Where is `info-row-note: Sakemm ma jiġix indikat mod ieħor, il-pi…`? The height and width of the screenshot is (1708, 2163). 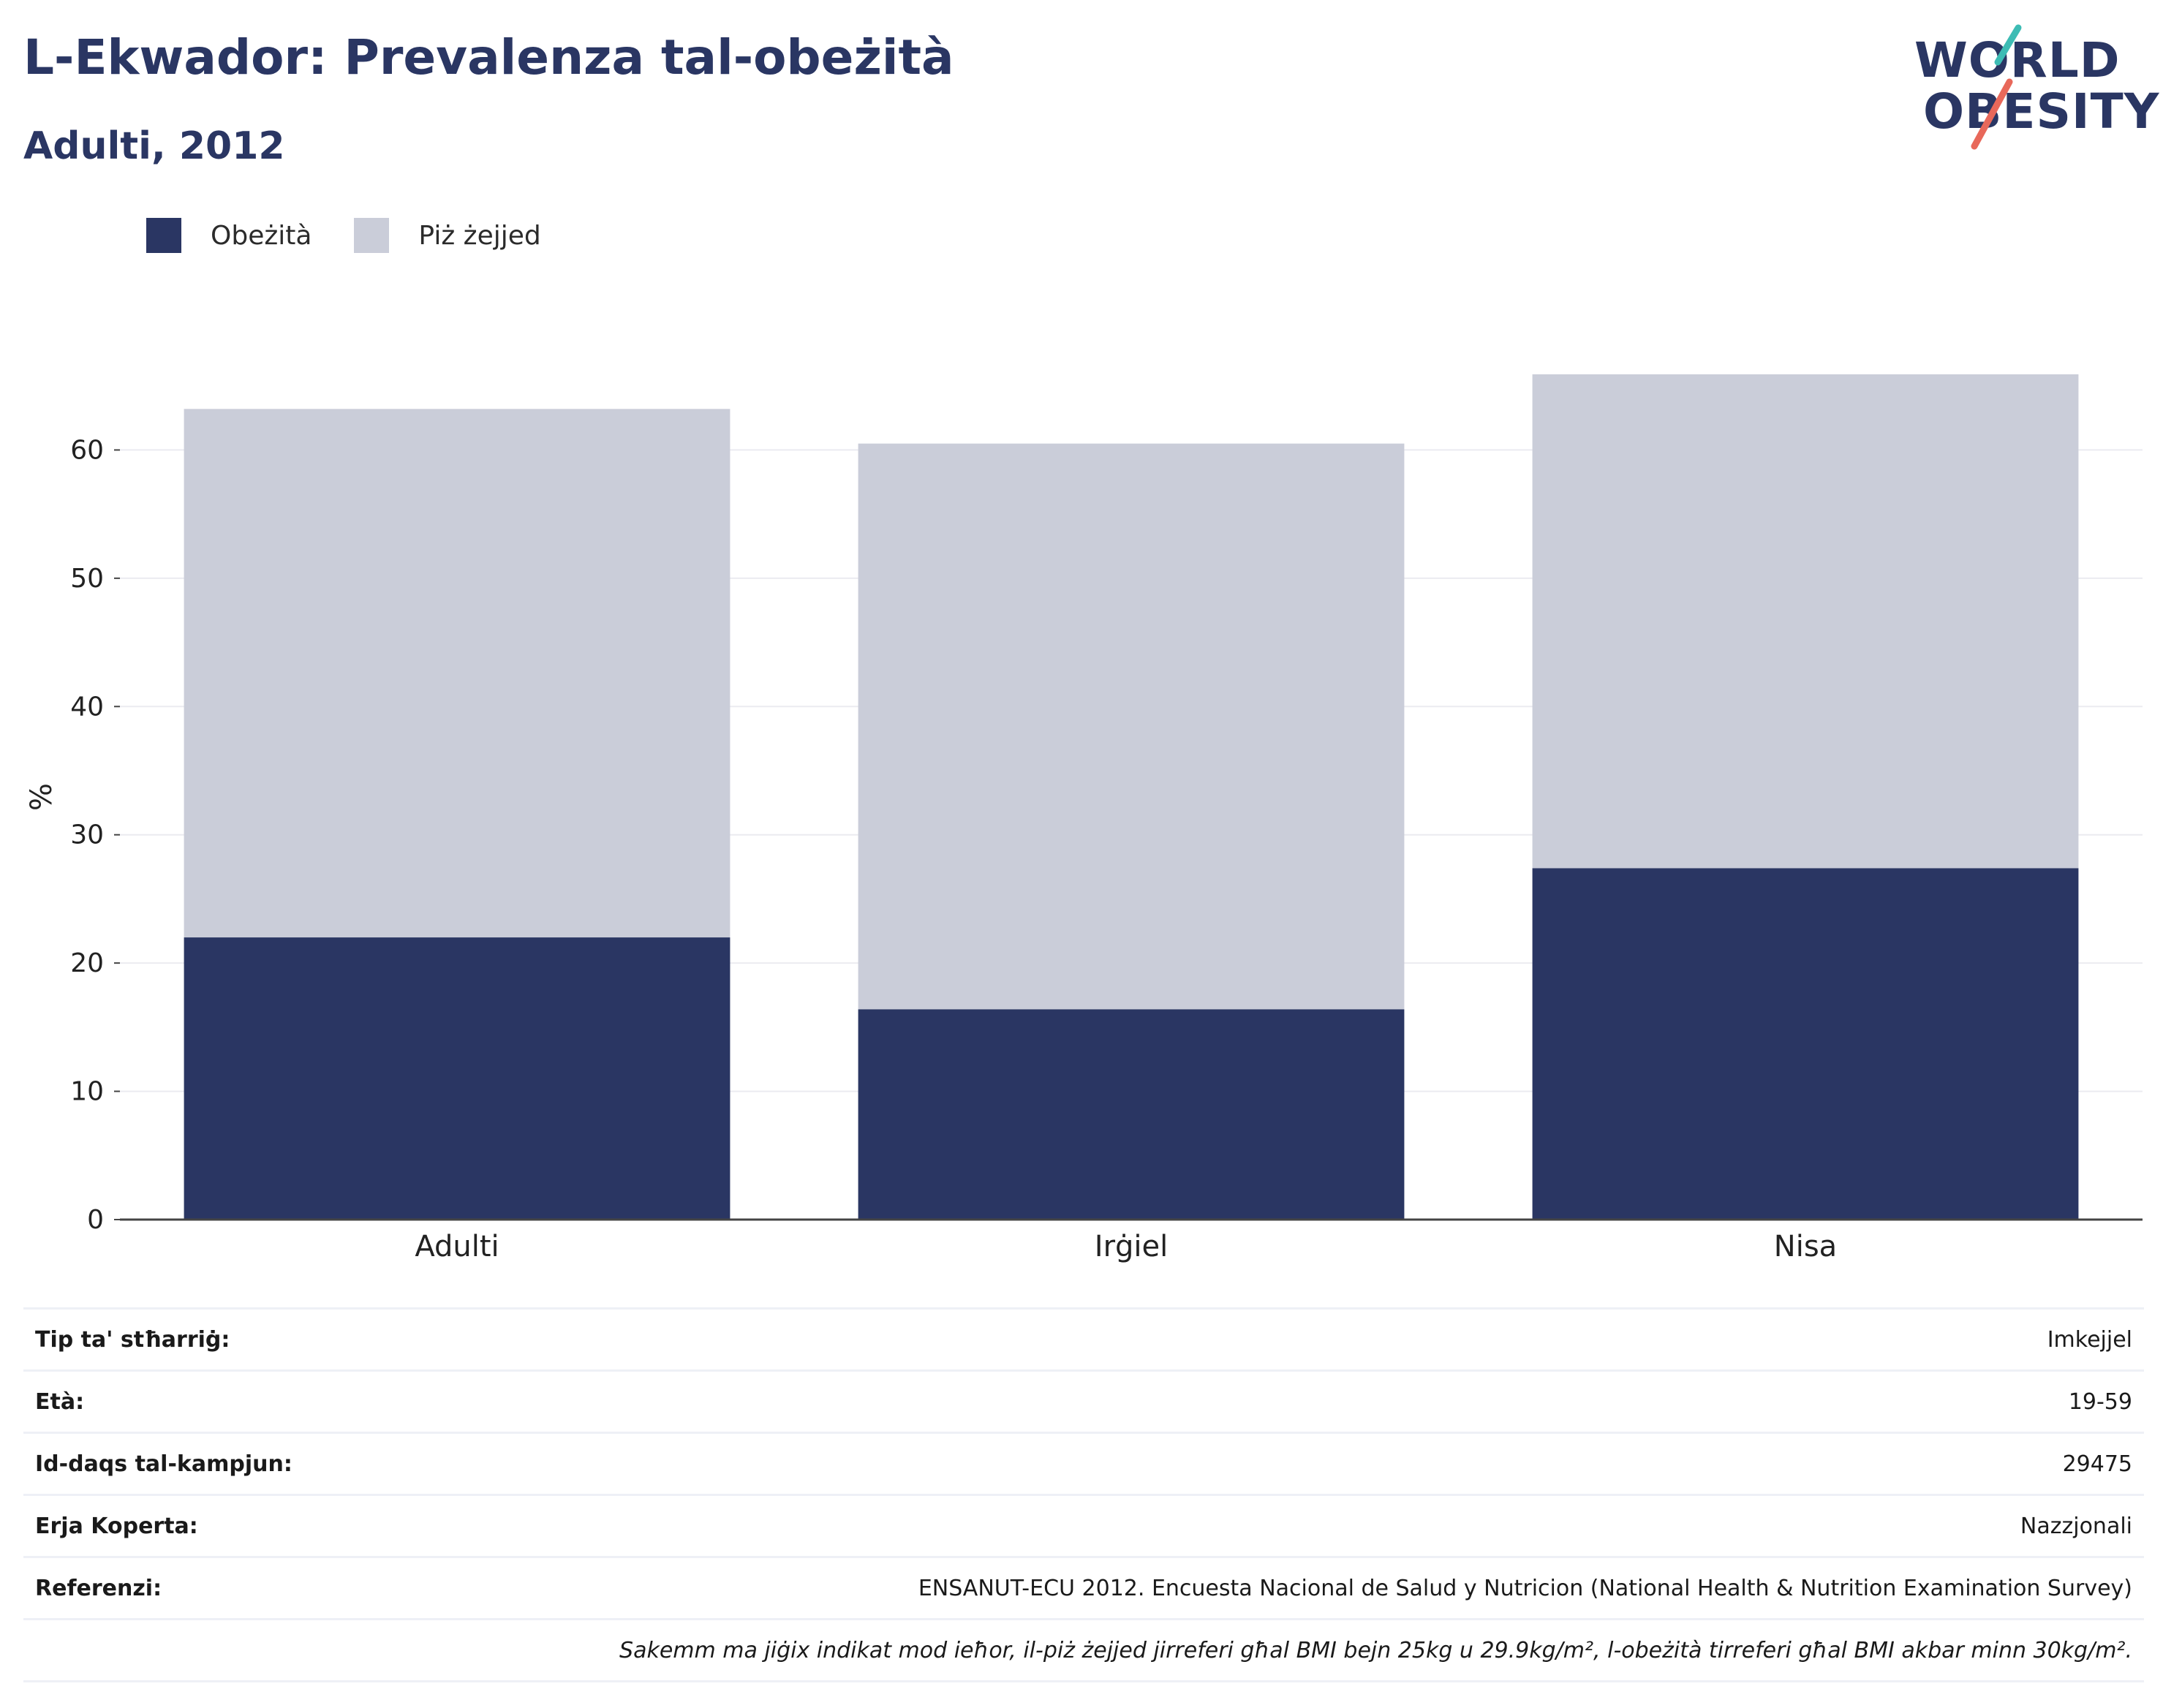 info-row-note: Sakemm ma jiġix indikat mod ieħor, il-pi… is located at coordinates (1084, 1650).